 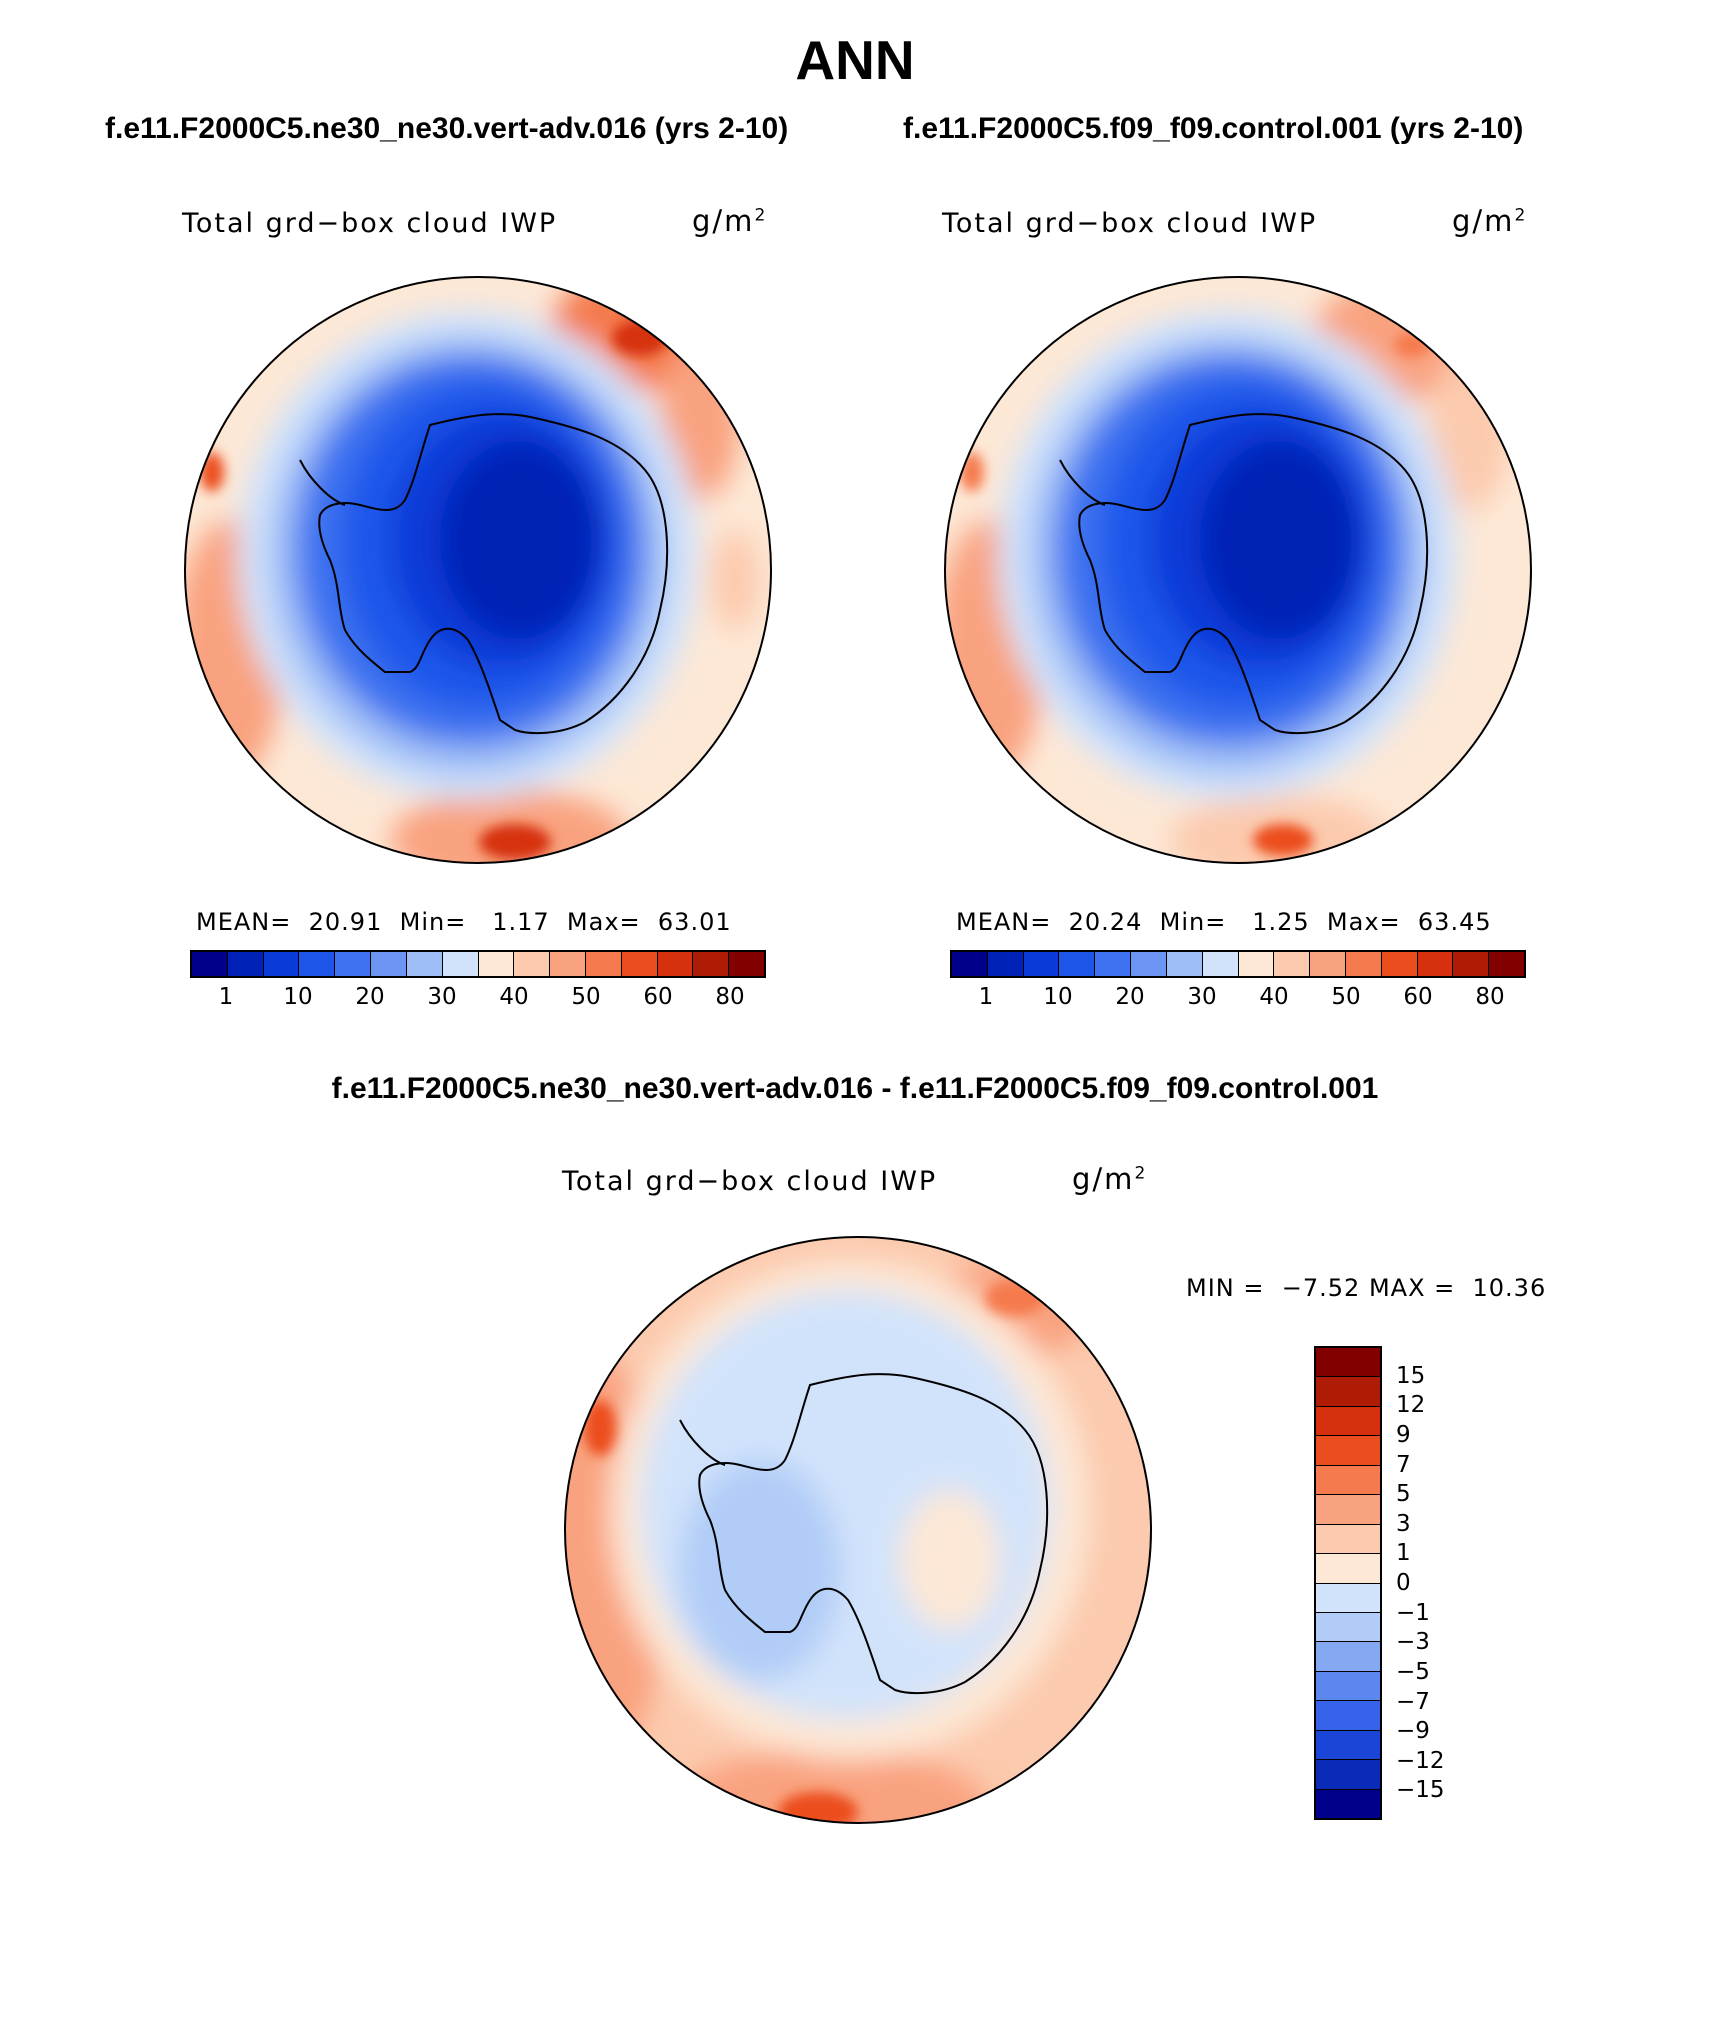 I want to click on diff-colorbar-ticks: 15 12 9 7 5 3 1 0 −1 −3 −5 −7 −9 −12 −15, so click(x=1446, y=1583).